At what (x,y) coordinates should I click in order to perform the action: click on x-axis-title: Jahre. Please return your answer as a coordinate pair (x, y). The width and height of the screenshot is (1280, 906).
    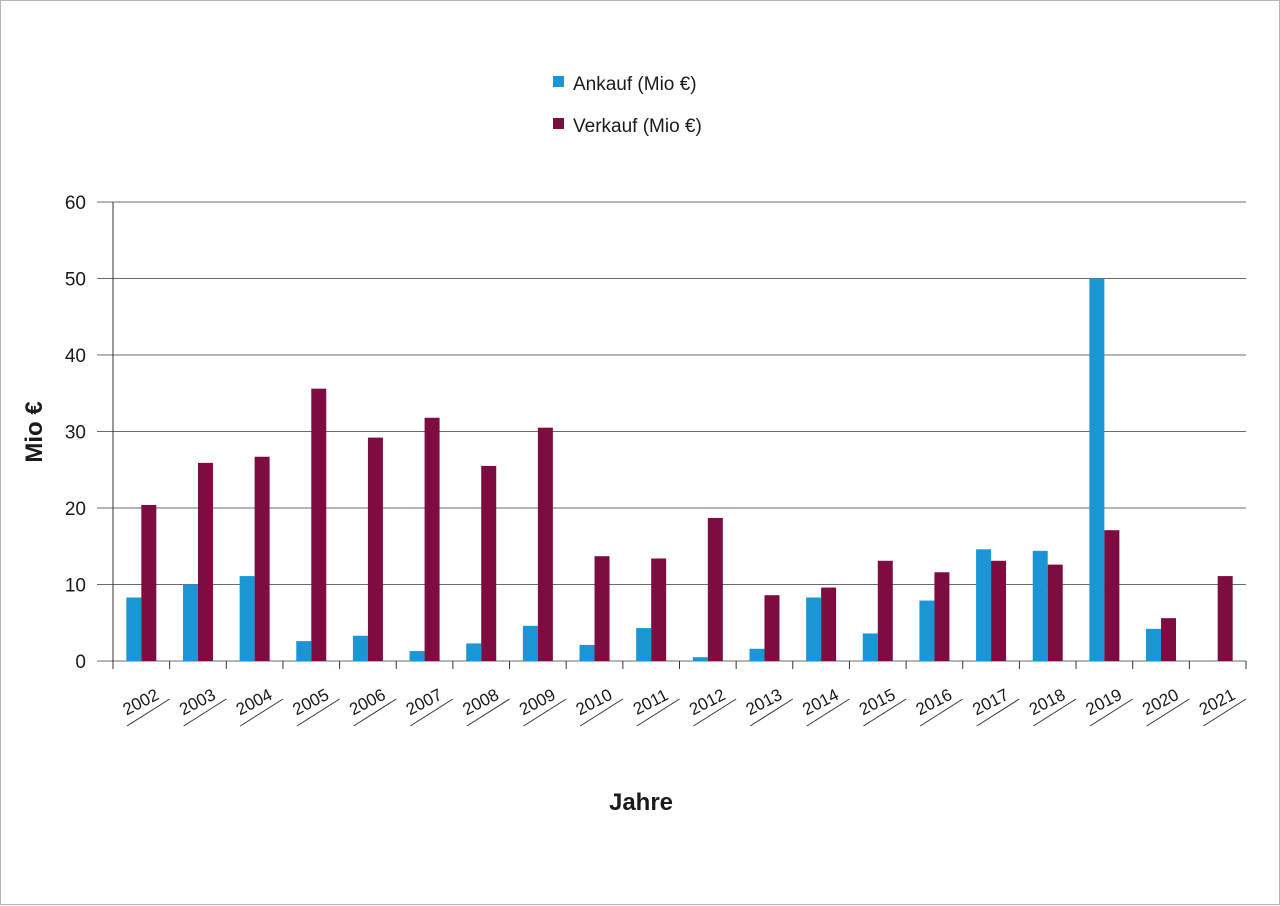
    Looking at the image, I should click on (641, 802).